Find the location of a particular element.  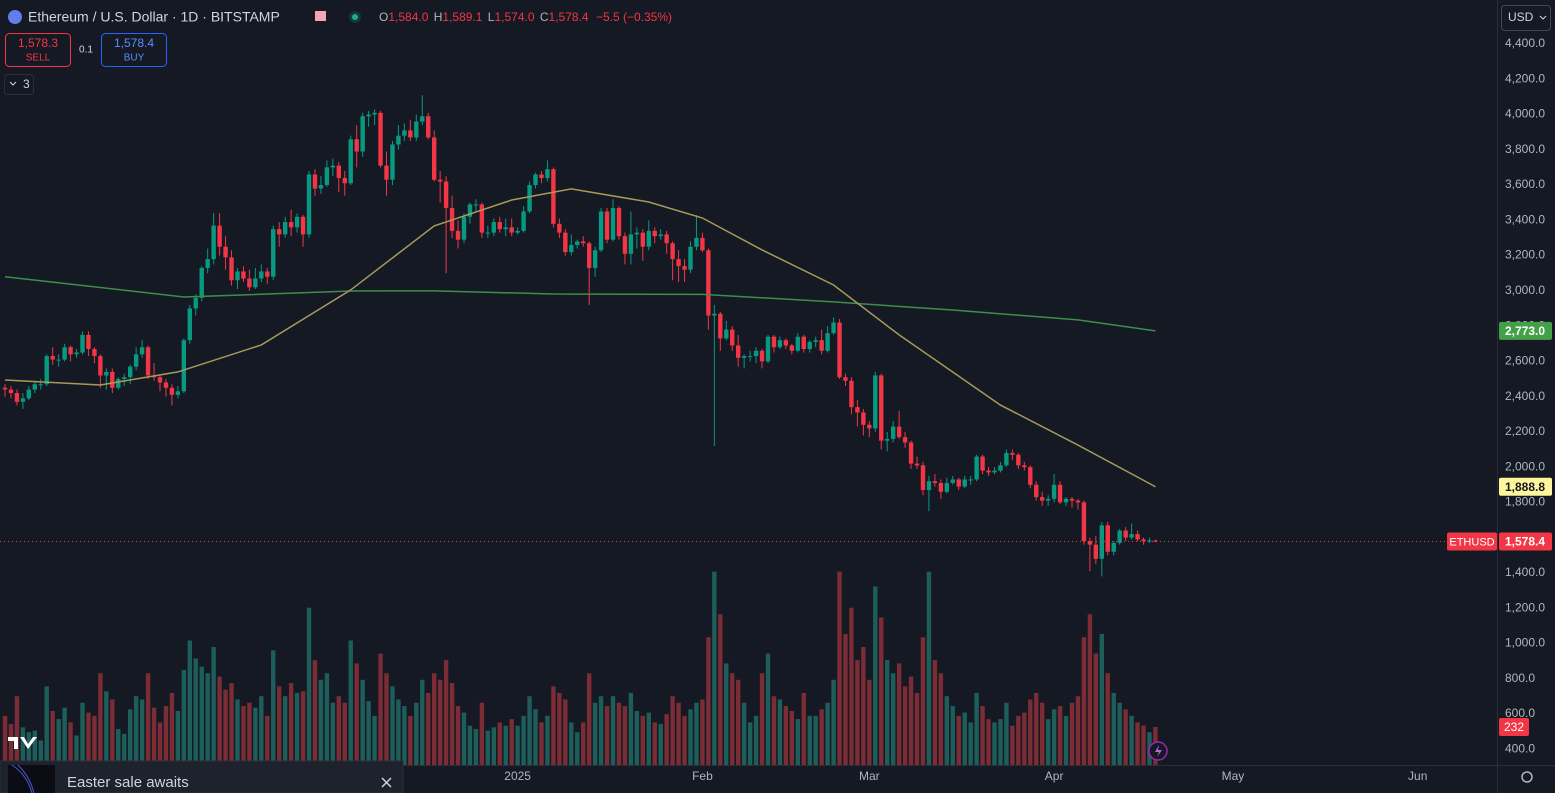

sell-button is located at coordinates (38, 50).